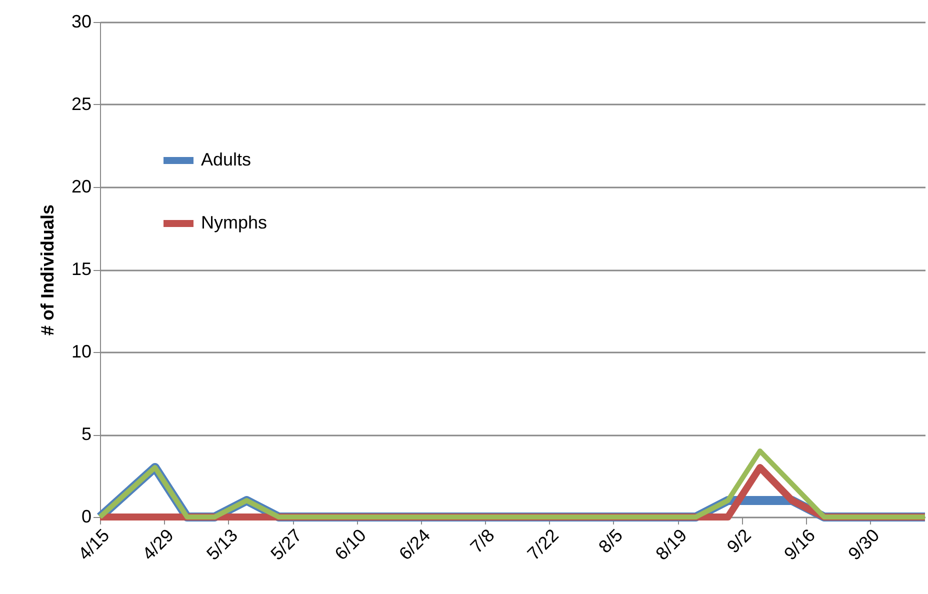 The width and height of the screenshot is (928, 594). I want to click on x-tick-label: 8/5, so click(610, 541).